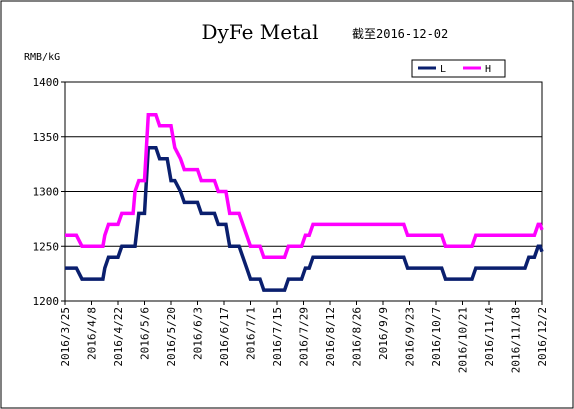 The width and height of the screenshot is (574, 409). Describe the element at coordinates (171, 337) in the screenshot. I see `x-tick-label: 2016/5/20` at that location.